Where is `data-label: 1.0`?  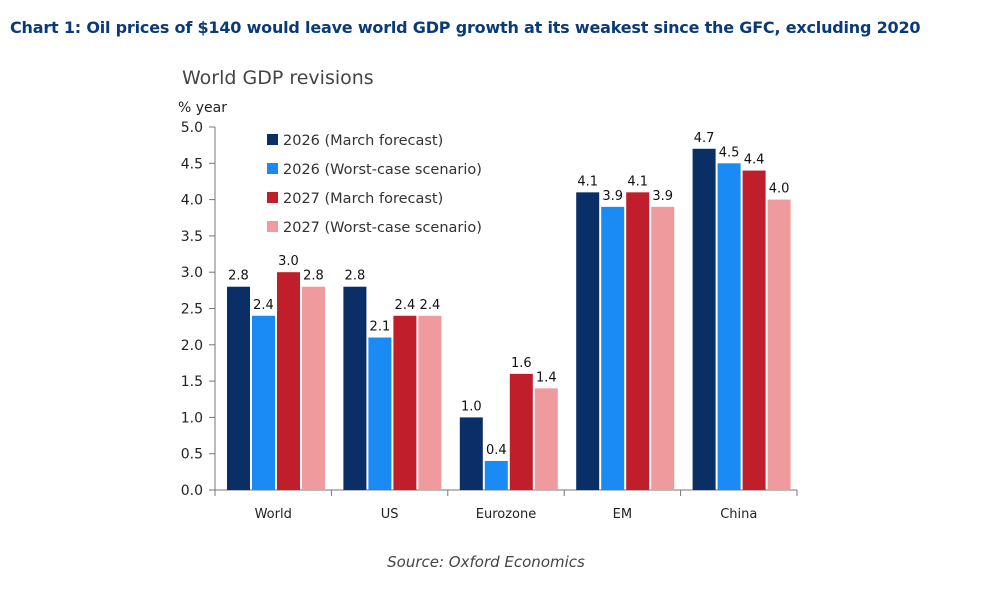
data-label: 1.0 is located at coordinates (471, 406).